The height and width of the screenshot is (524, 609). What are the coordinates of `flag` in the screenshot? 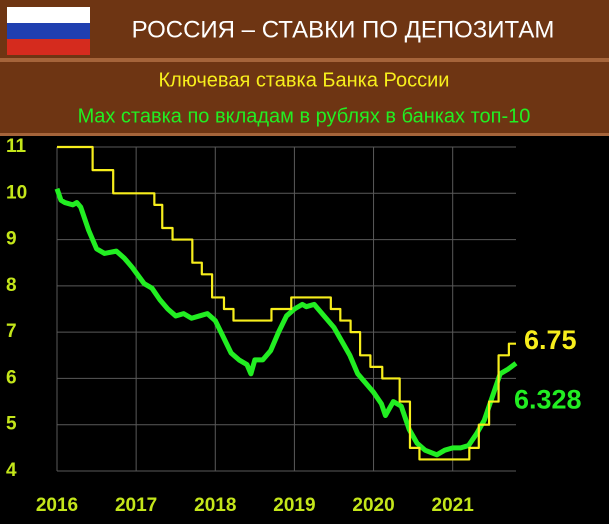 It's located at (48, 31).